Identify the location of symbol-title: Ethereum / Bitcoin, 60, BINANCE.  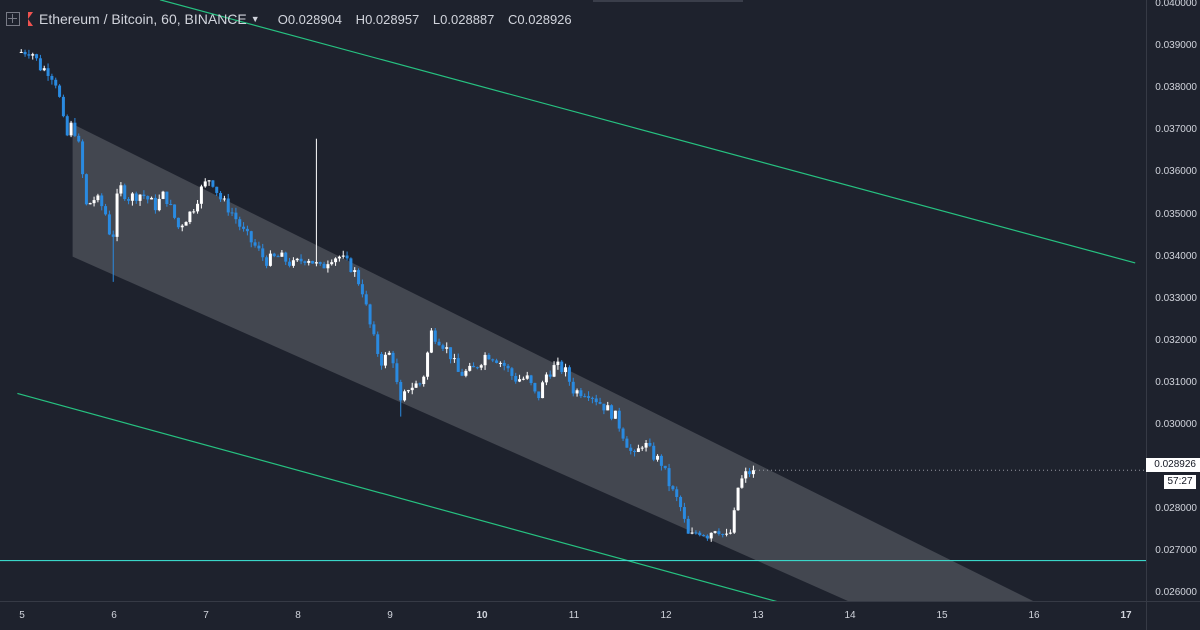
(143, 19).